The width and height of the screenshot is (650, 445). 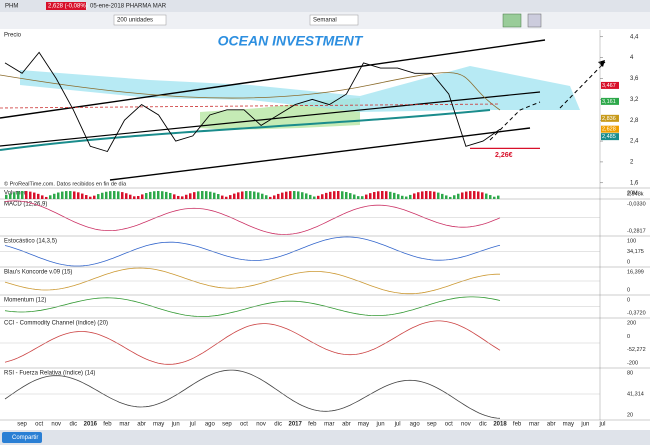 I want to click on panel-label: RSI - Fuerza Relativa (índice) (14), so click(x=49, y=374).